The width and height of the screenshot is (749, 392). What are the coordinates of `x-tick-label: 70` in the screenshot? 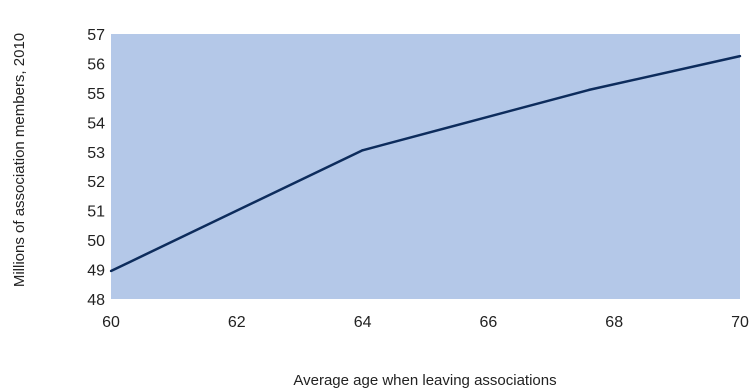 It's located at (740, 322).